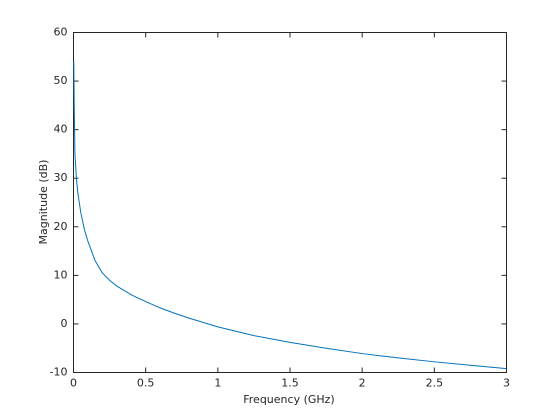 This screenshot has height=420, width=560. What do you see at coordinates (362, 383) in the screenshot?
I see `x-tick-label: 2` at bounding box center [362, 383].